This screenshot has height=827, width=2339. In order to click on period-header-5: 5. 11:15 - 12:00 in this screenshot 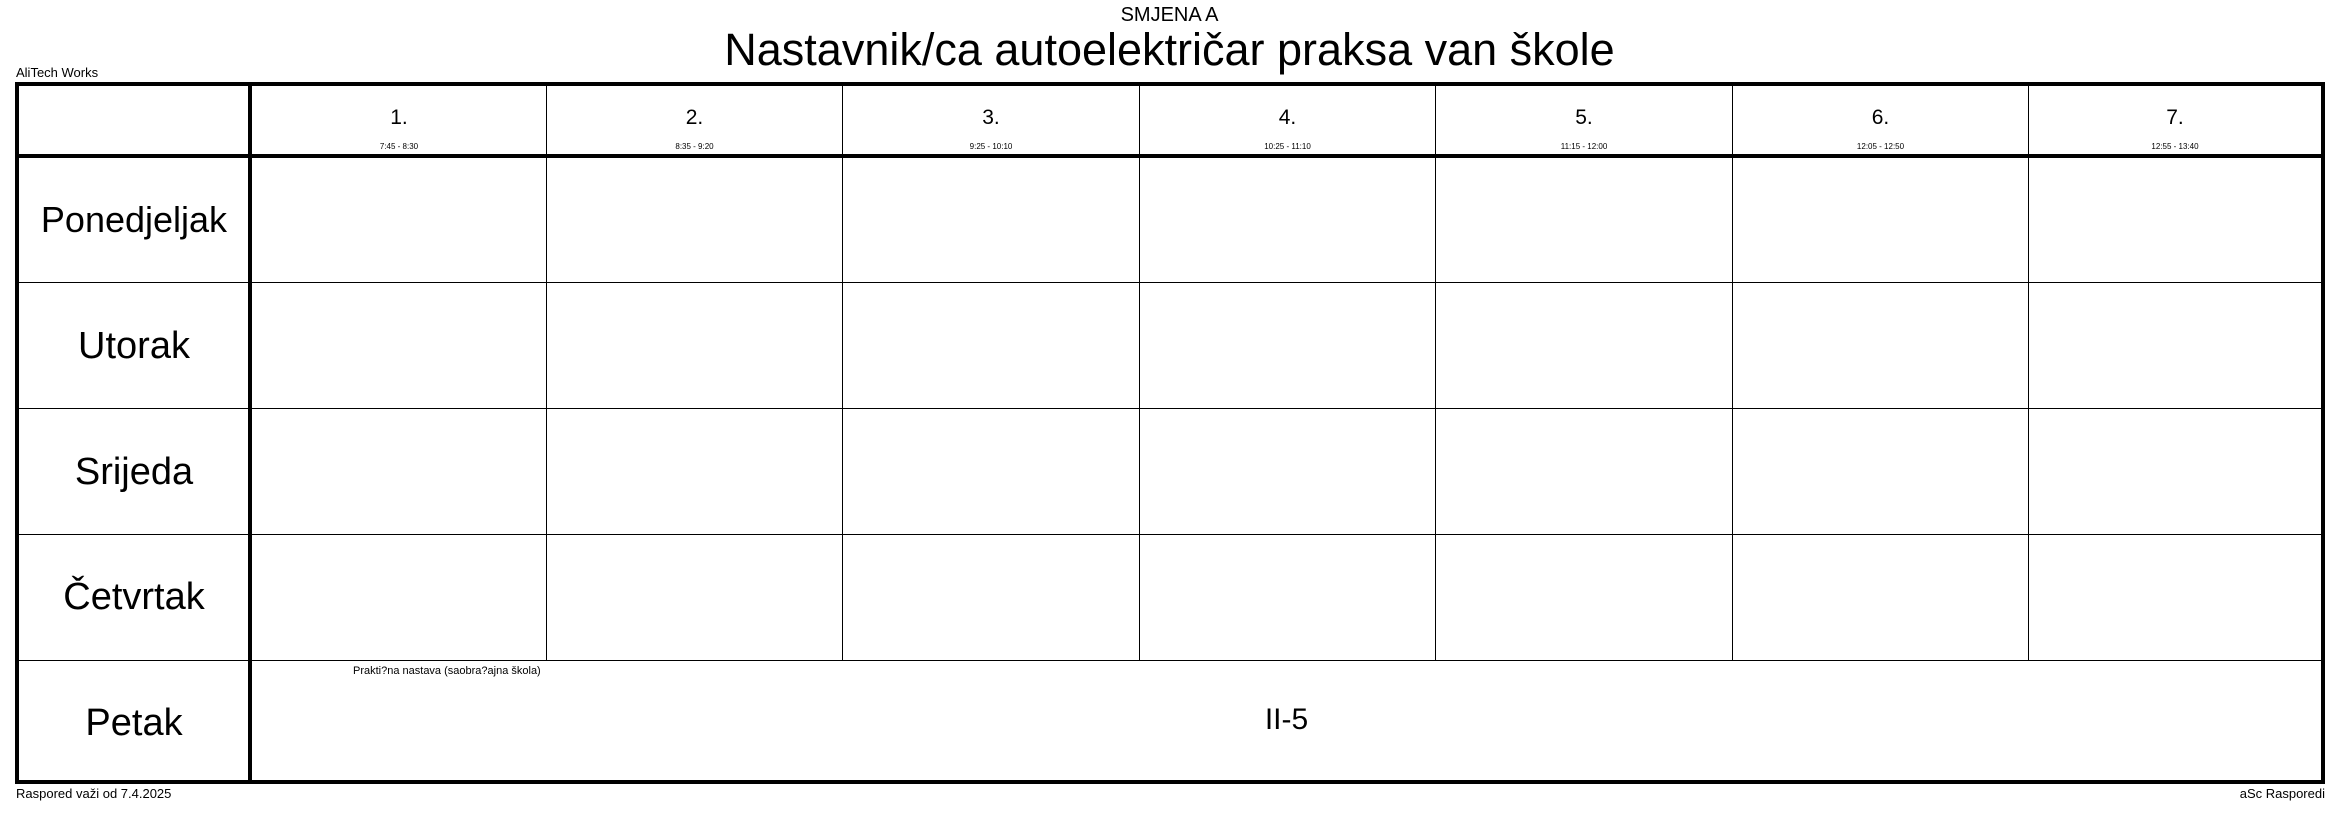, I will do `click(1584, 120)`.